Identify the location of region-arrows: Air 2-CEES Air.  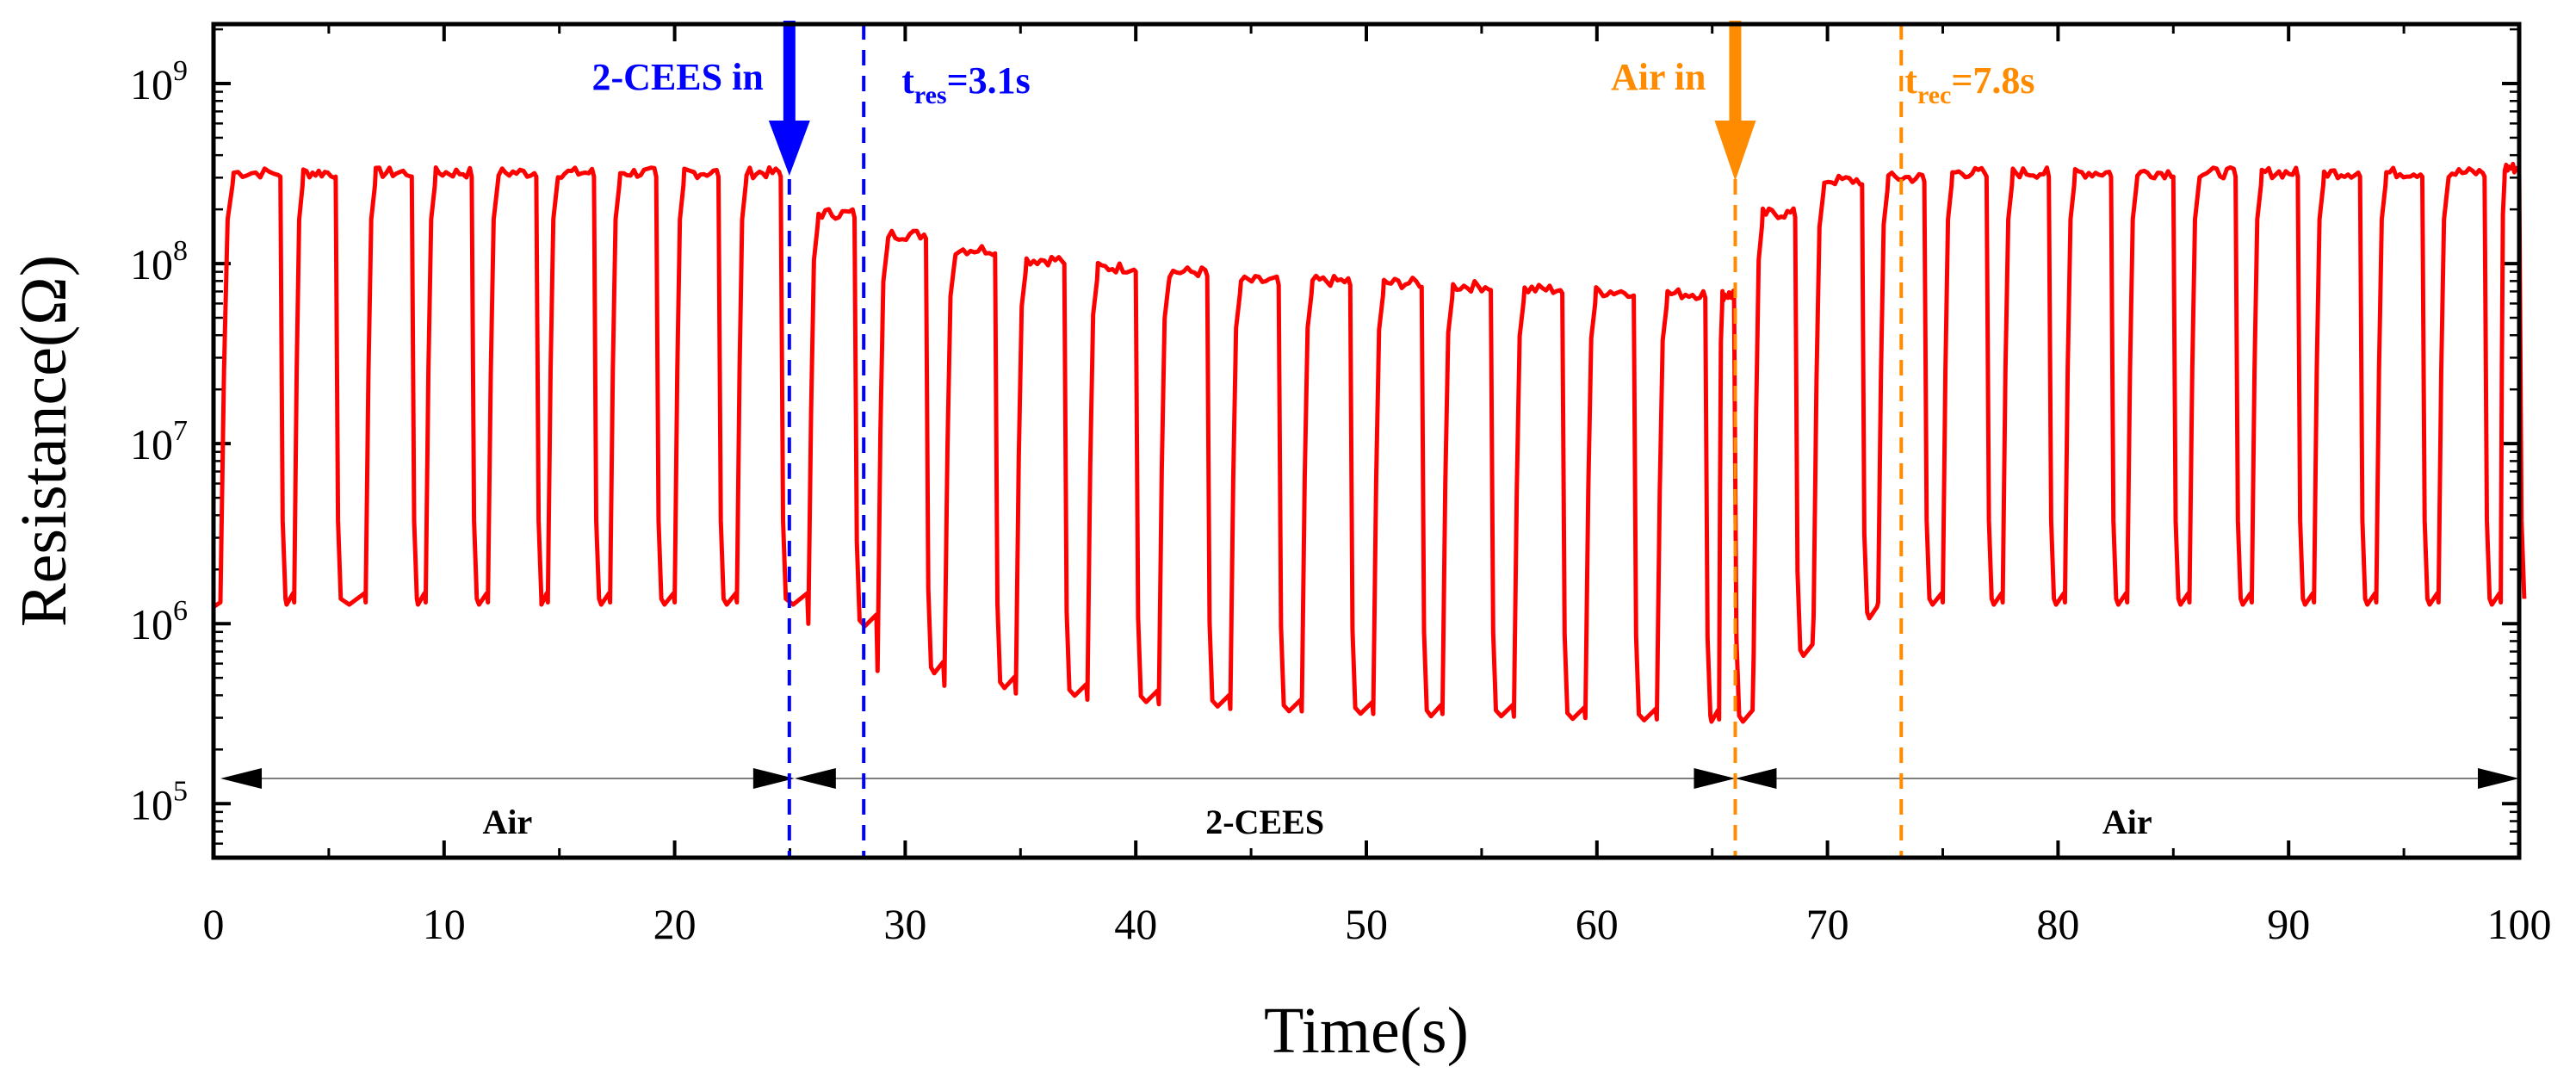
(1369, 805).